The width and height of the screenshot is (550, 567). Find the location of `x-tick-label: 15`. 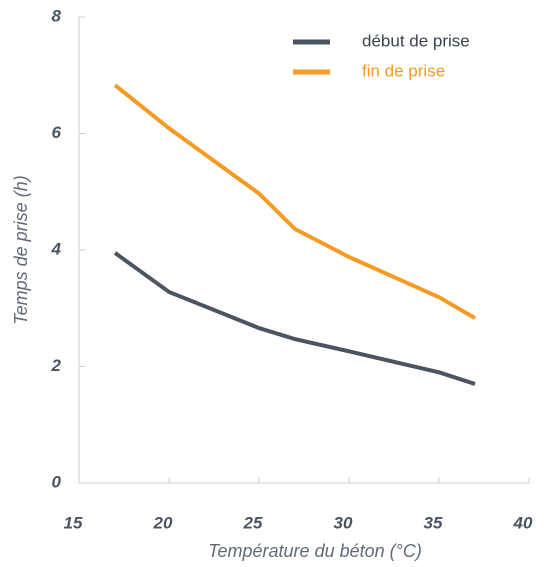

x-tick-label: 15 is located at coordinates (73, 522).